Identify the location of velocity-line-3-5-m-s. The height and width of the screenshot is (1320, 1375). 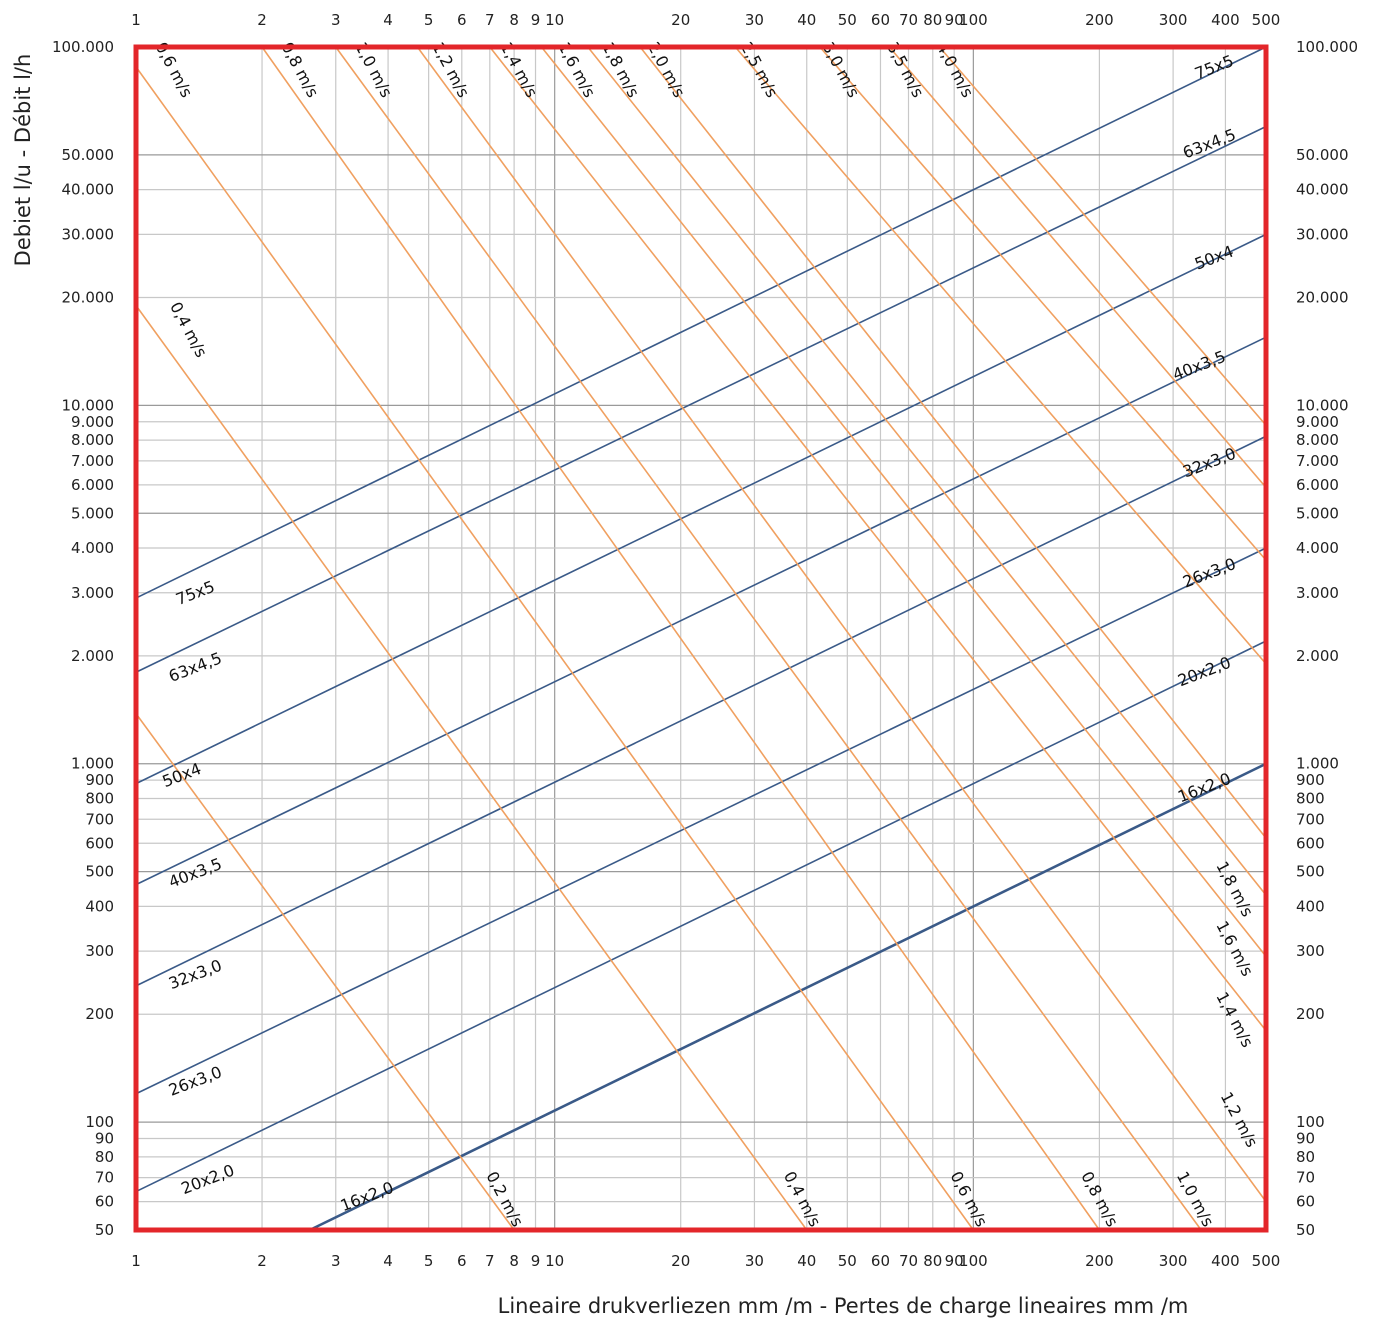
(1077, 267).